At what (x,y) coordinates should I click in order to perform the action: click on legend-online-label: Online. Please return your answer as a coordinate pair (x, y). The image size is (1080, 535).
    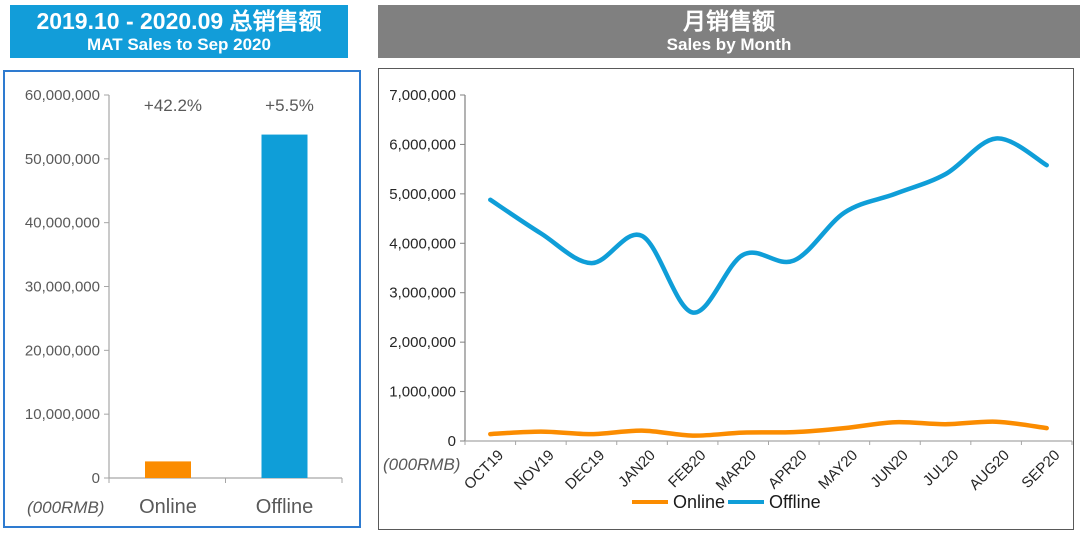
    Looking at the image, I should click on (699, 502).